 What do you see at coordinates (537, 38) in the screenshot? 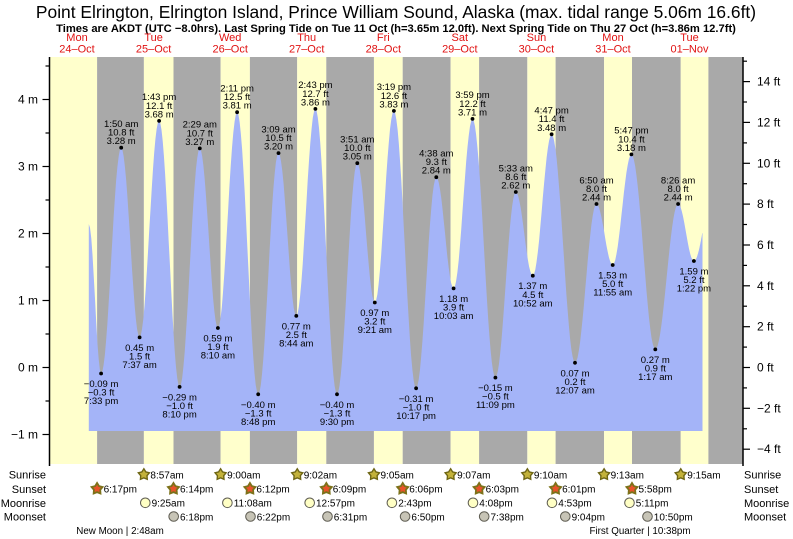
I see `svg-text: Sun` at bounding box center [537, 38].